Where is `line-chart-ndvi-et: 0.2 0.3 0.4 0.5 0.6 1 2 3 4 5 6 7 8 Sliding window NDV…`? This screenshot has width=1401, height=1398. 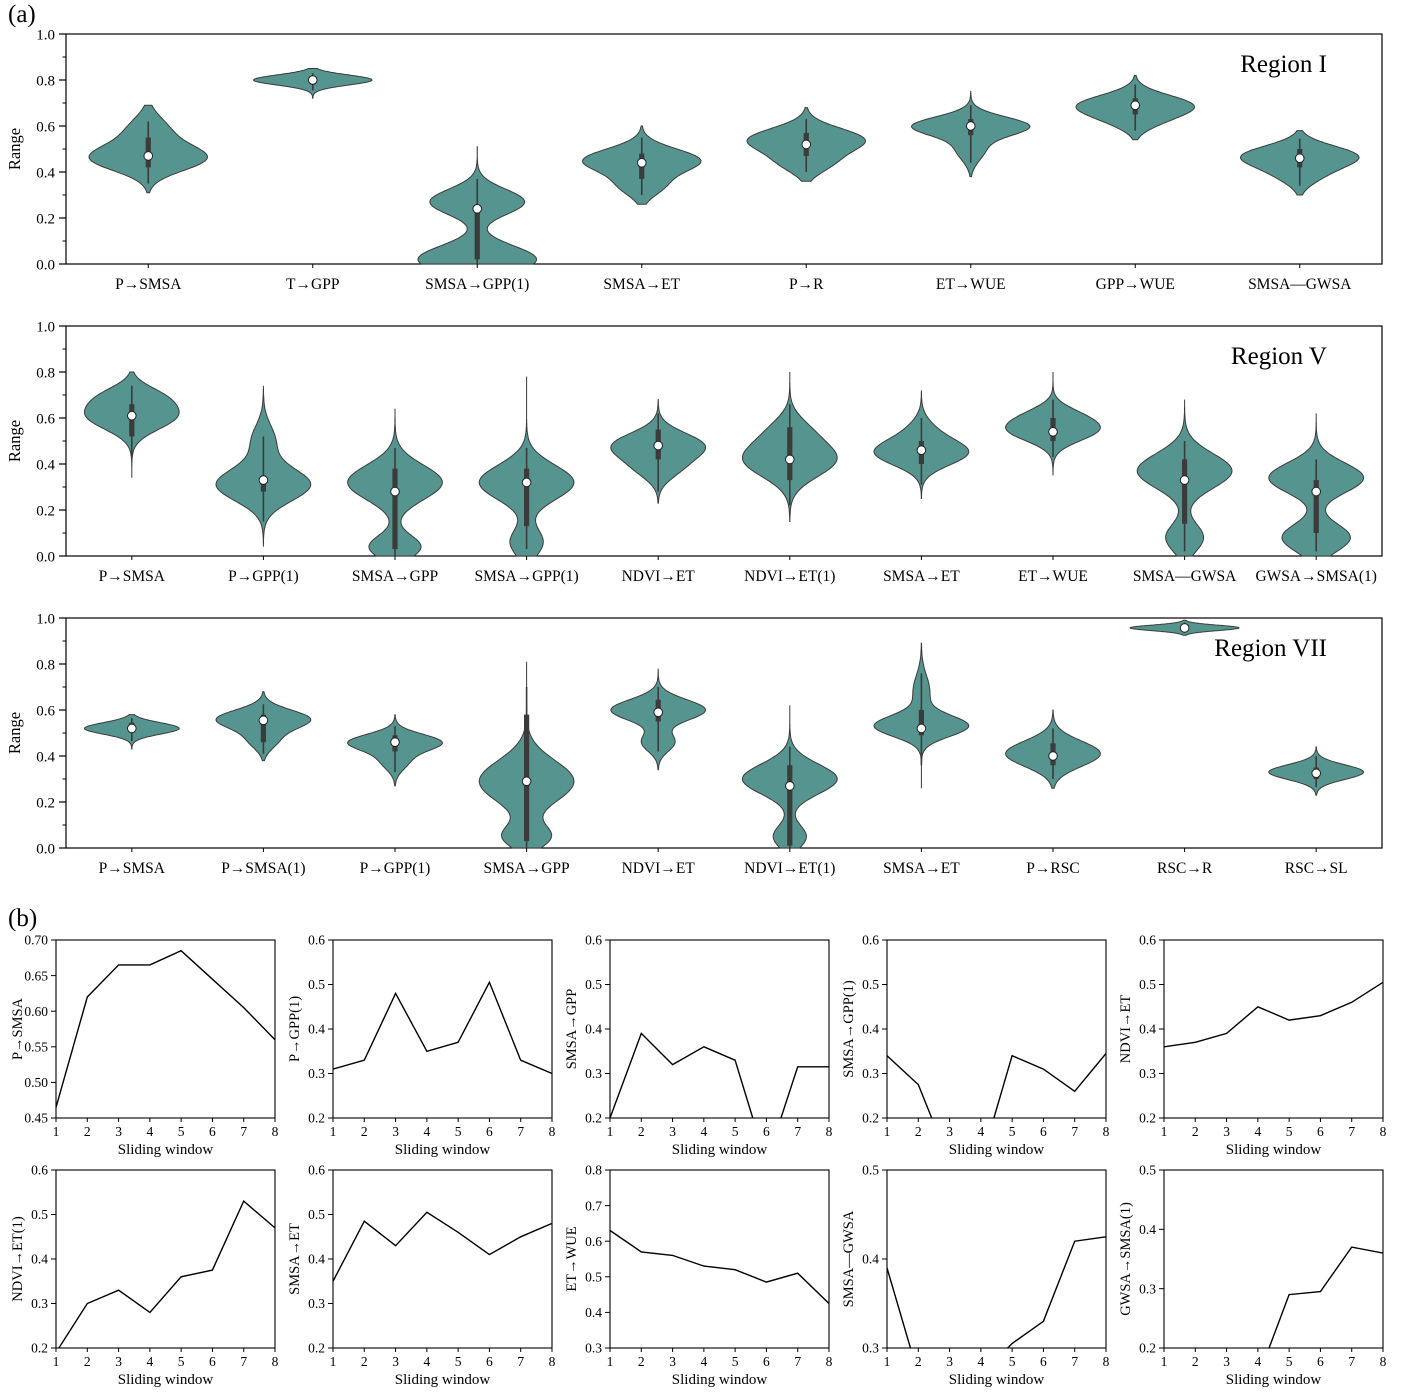 line-chart-ndvi-et: 0.2 0.3 0.4 0.5 0.6 1 2 3 4 5 6 7 8 Sliding window NDV… is located at coordinates (1252, 1045).